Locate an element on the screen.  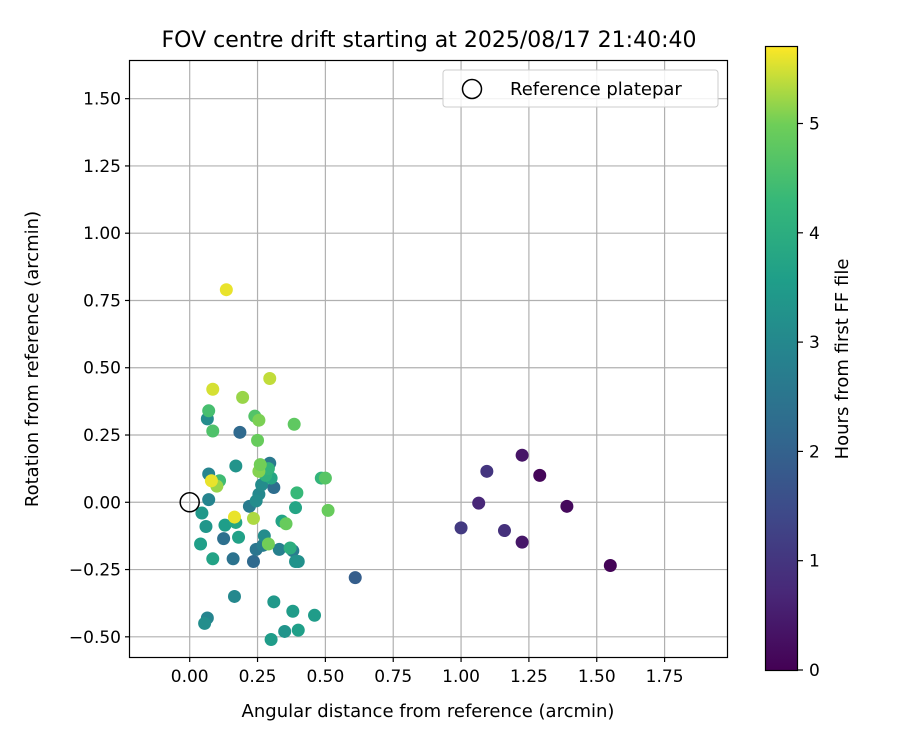
y-tick-label: 0.75 is located at coordinates (102, 301).